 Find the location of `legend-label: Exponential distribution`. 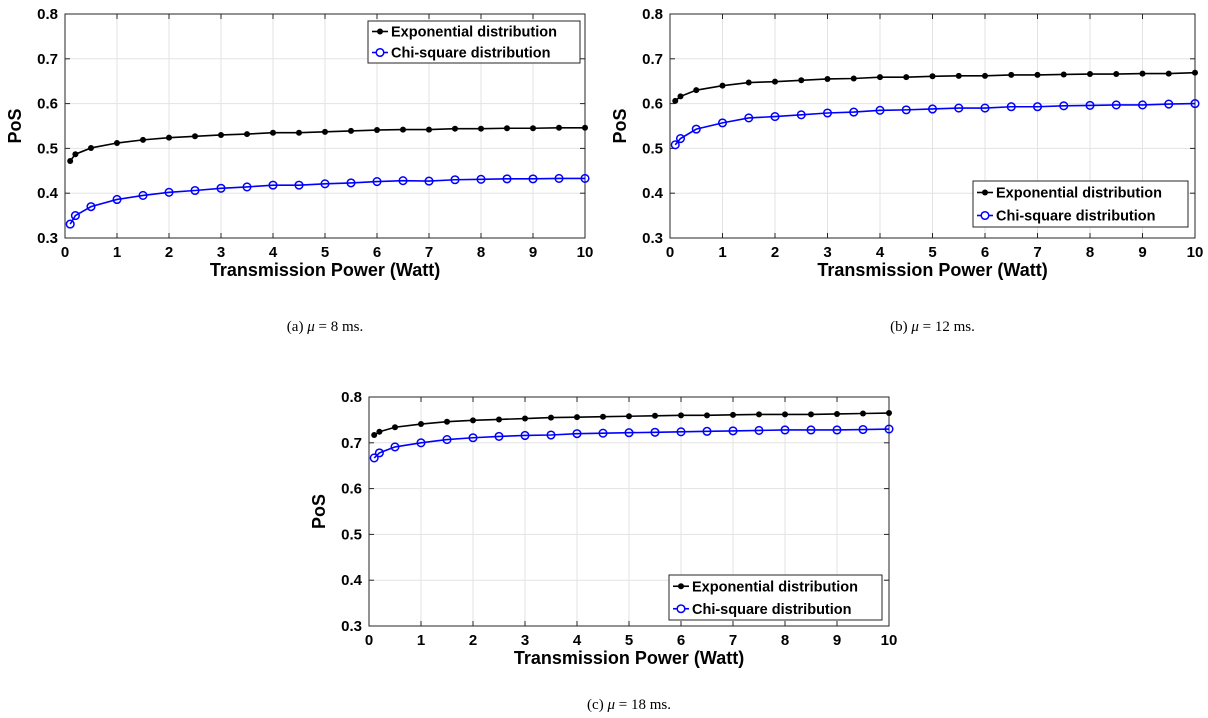

legend-label: Exponential distribution is located at coordinates (775, 587).